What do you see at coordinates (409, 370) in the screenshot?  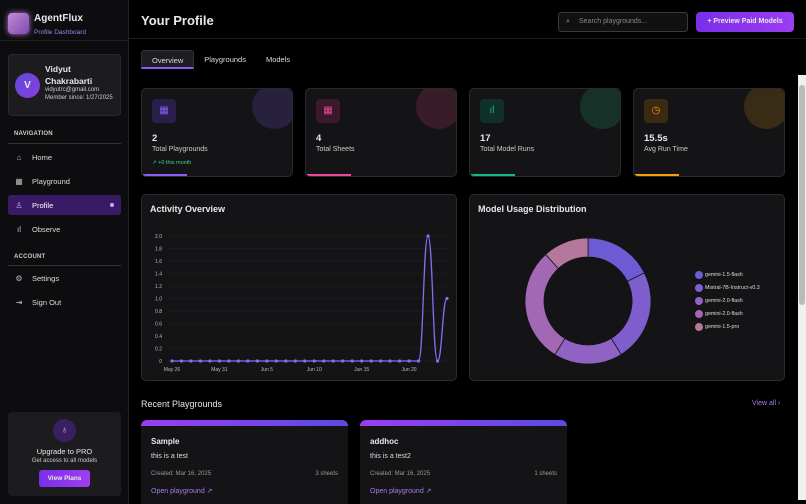 I see `x-tick-label: Jun 20` at bounding box center [409, 370].